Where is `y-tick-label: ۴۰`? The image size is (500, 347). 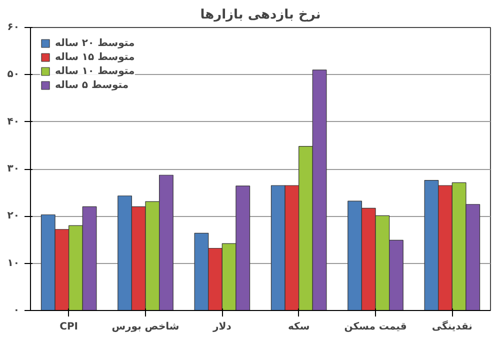
y-tick-label: ۴۰ is located at coordinates (13, 122).